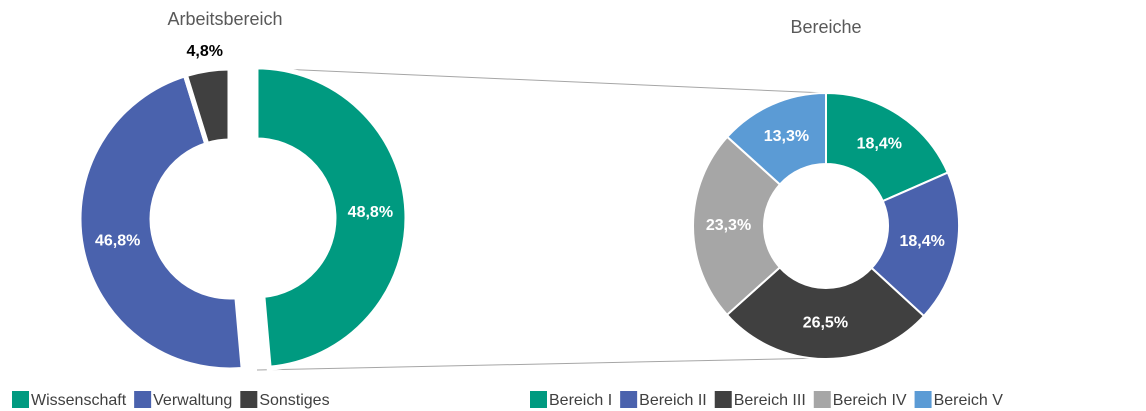 The image size is (1146, 411). Describe the element at coordinates (370, 212) in the screenshot. I see `data-label: 48,8%` at that location.